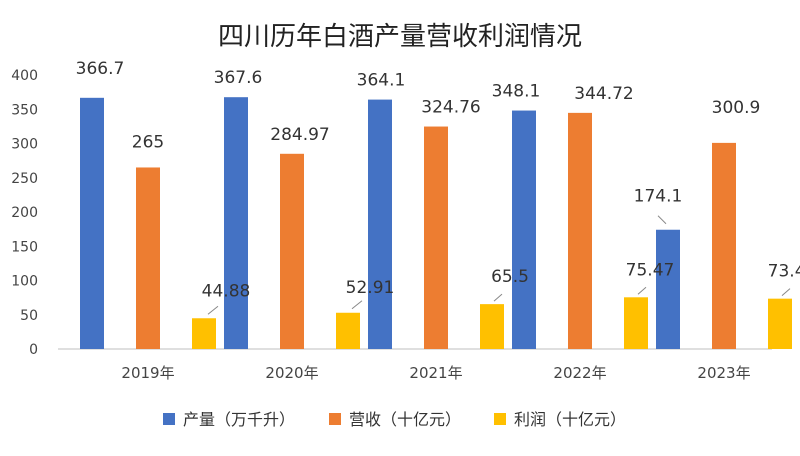 This screenshot has height=456, width=800. Describe the element at coordinates (723, 373) in the screenshot. I see `x-tick-label: 2023年` at that location.